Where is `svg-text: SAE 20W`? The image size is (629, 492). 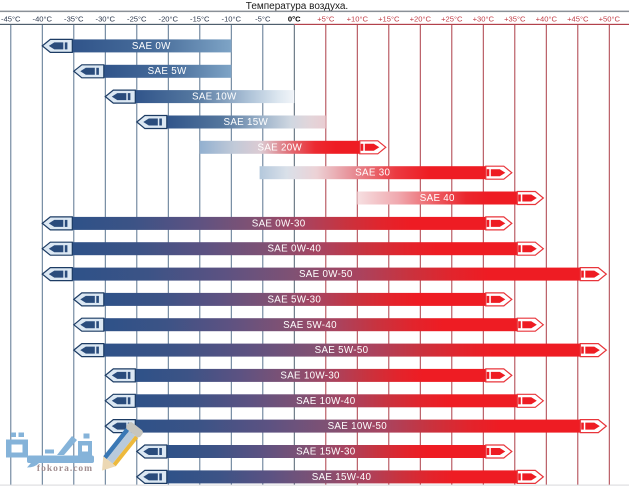 svg-text: SAE 20W is located at coordinates (280, 147).